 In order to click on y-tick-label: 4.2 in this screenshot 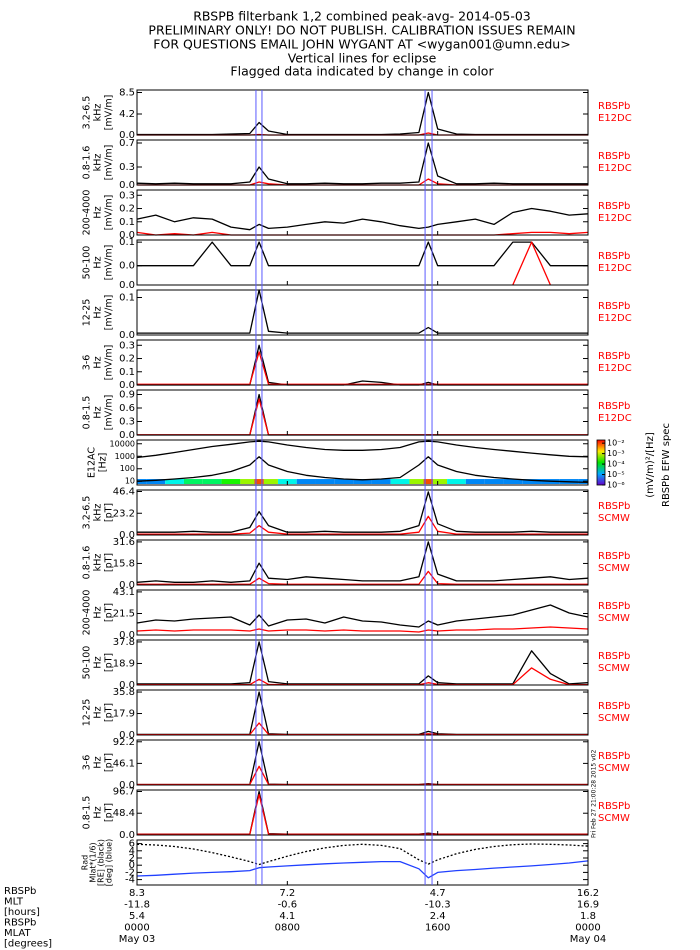, I will do `click(127, 114)`.